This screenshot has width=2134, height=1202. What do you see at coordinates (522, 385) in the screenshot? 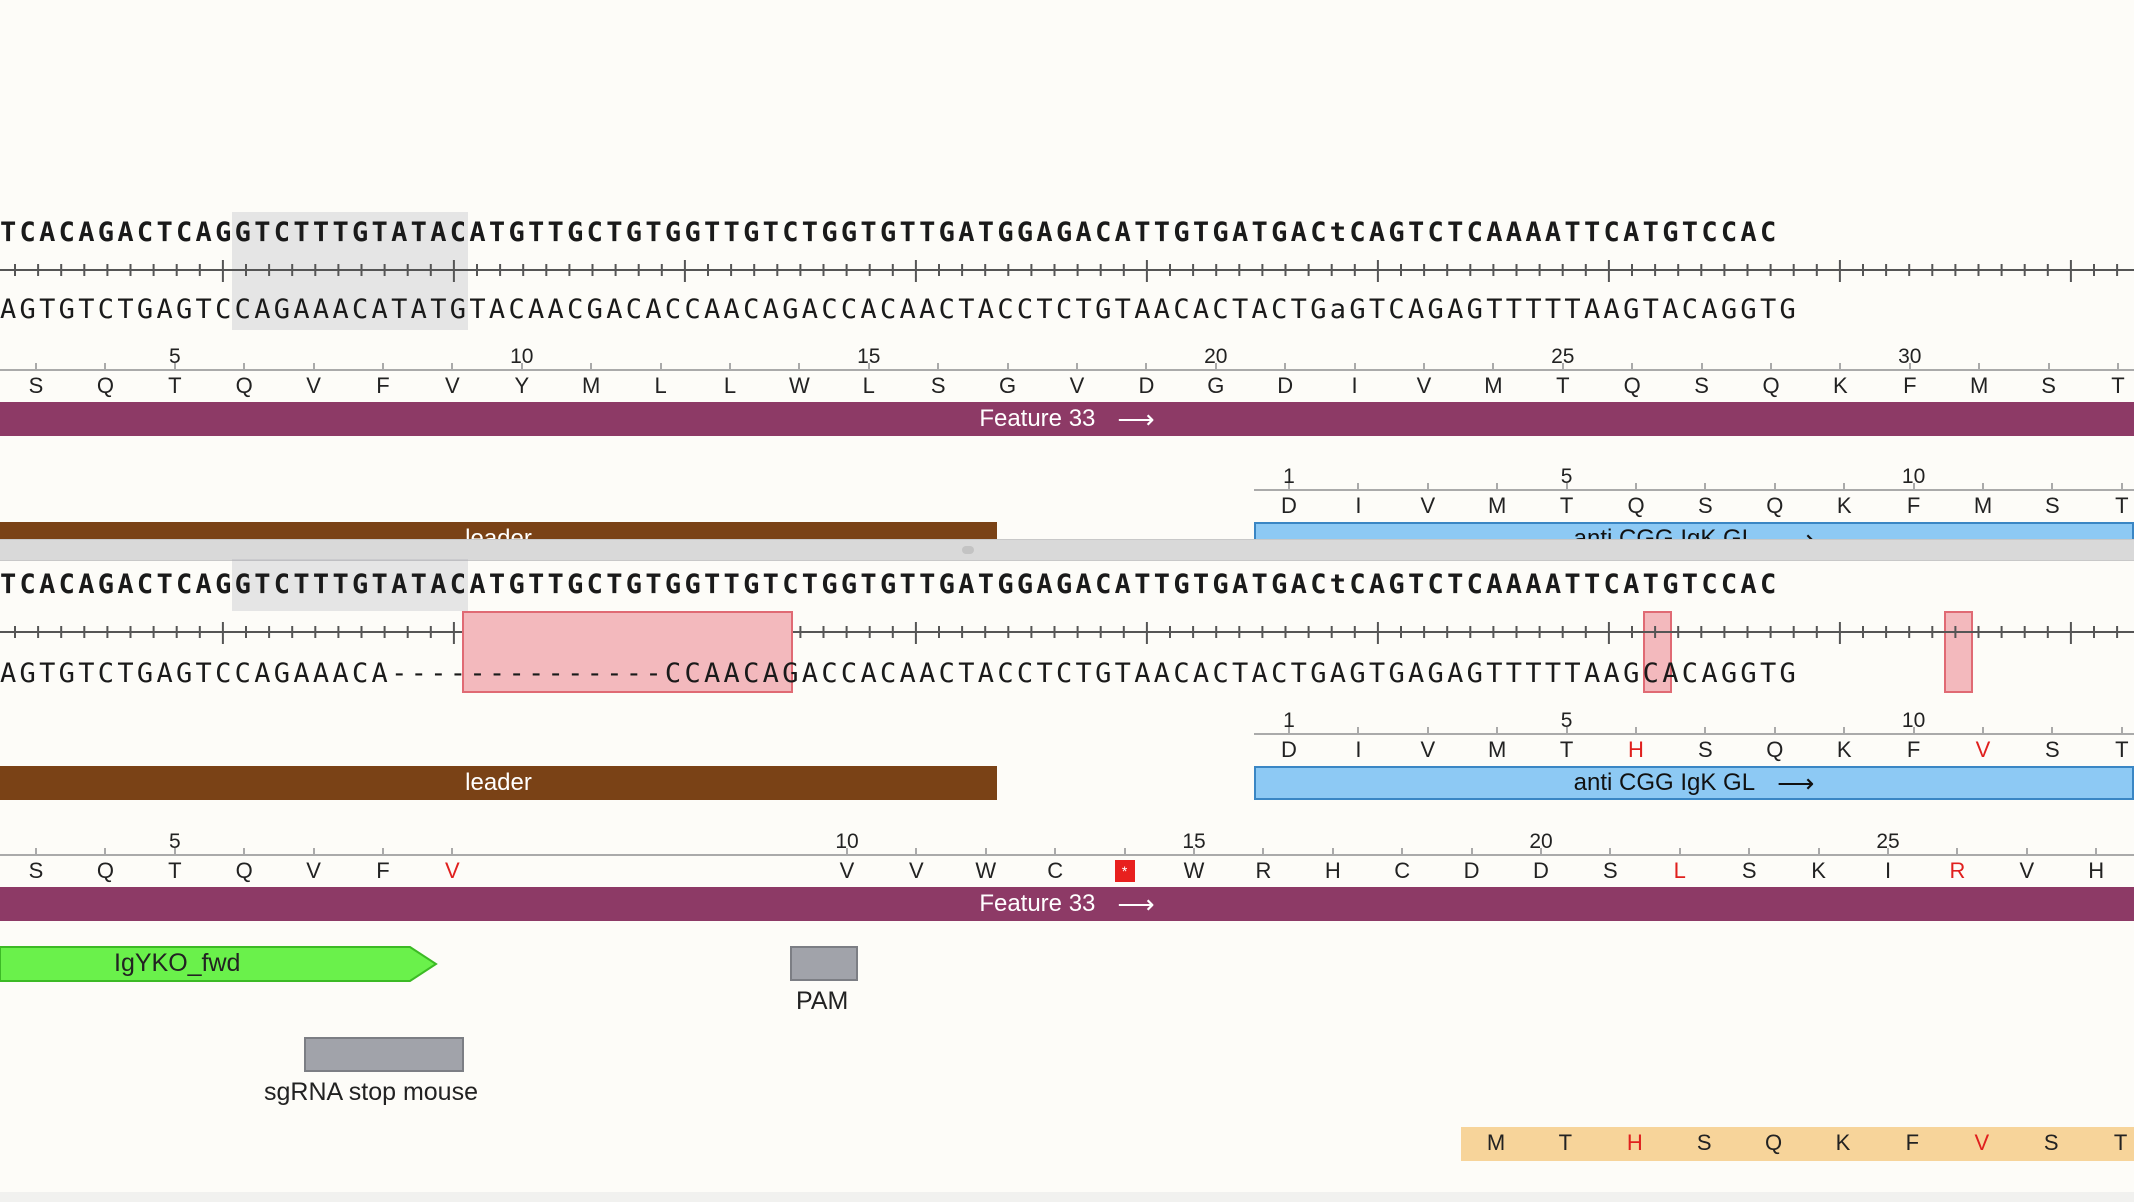
I see `amino-acid: Y` at bounding box center [522, 385].